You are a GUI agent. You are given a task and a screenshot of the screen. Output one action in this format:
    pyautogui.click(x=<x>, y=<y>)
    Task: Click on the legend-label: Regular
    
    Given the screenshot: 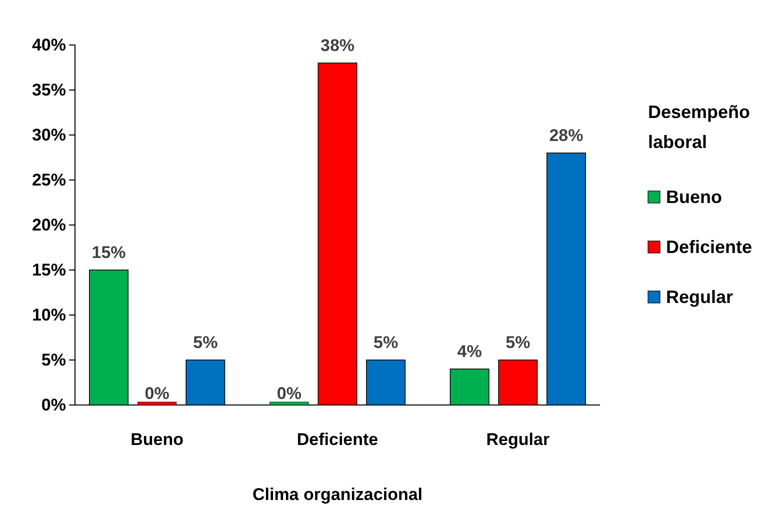 What is the action you would take?
    pyautogui.click(x=700, y=297)
    